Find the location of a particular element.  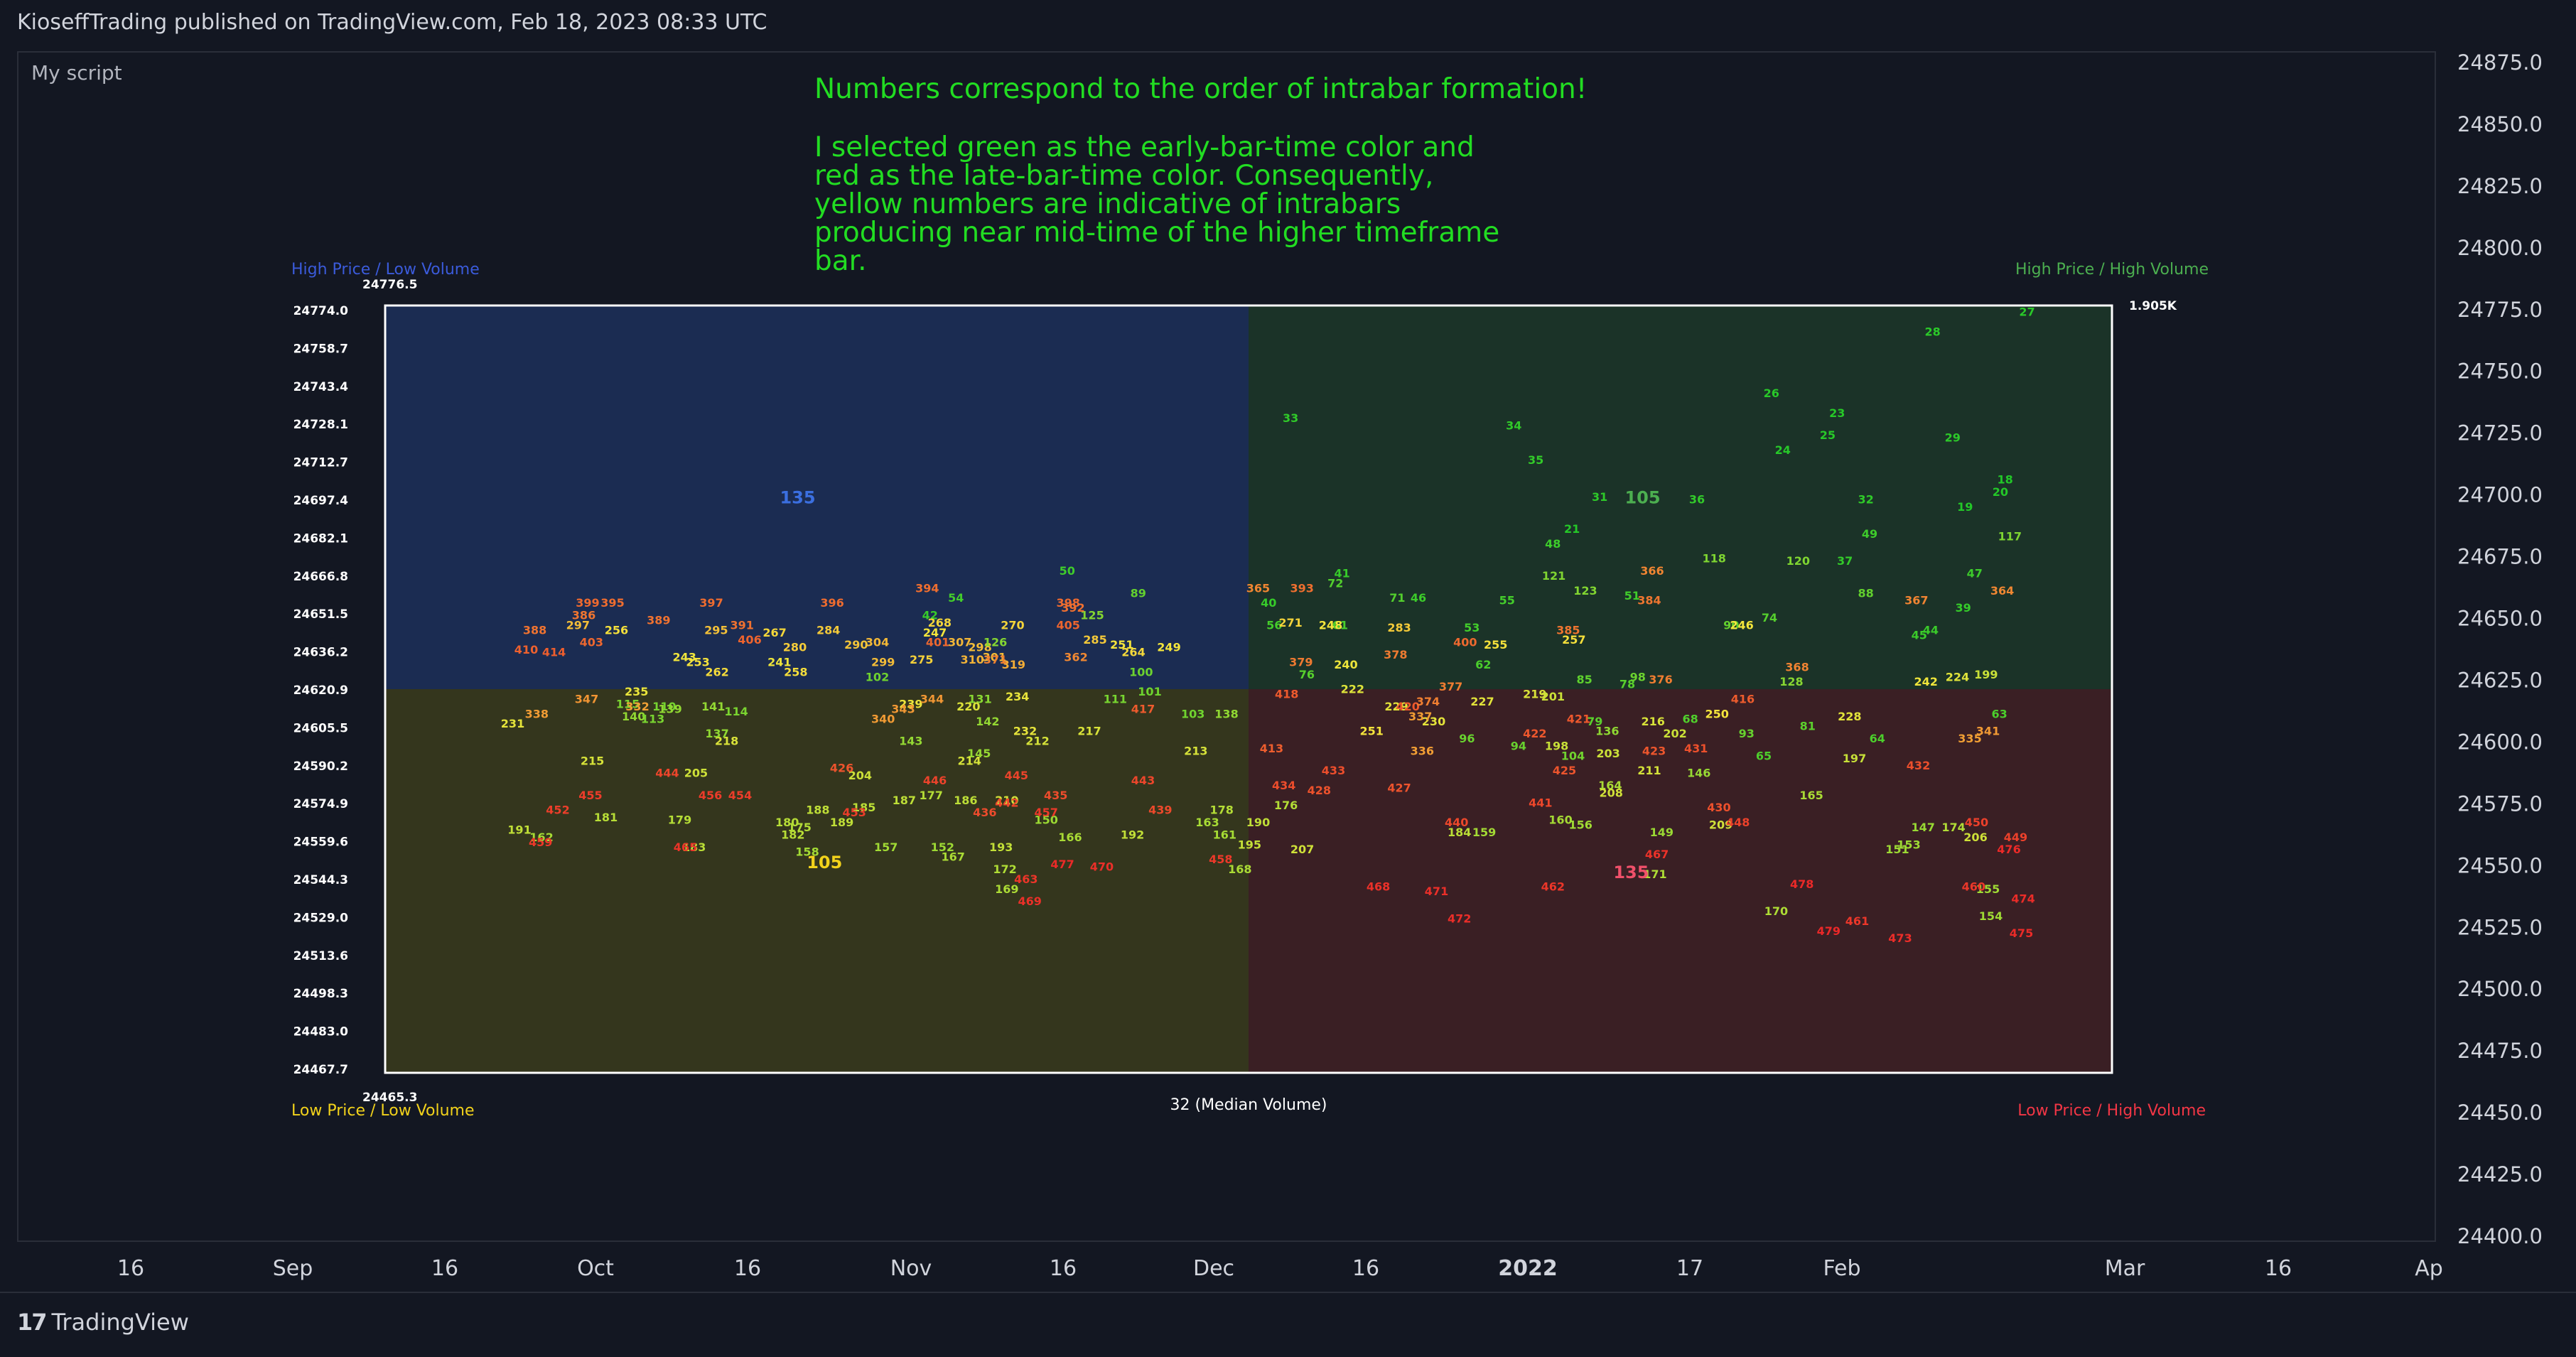

data-point-label: 170 is located at coordinates (1776, 911).